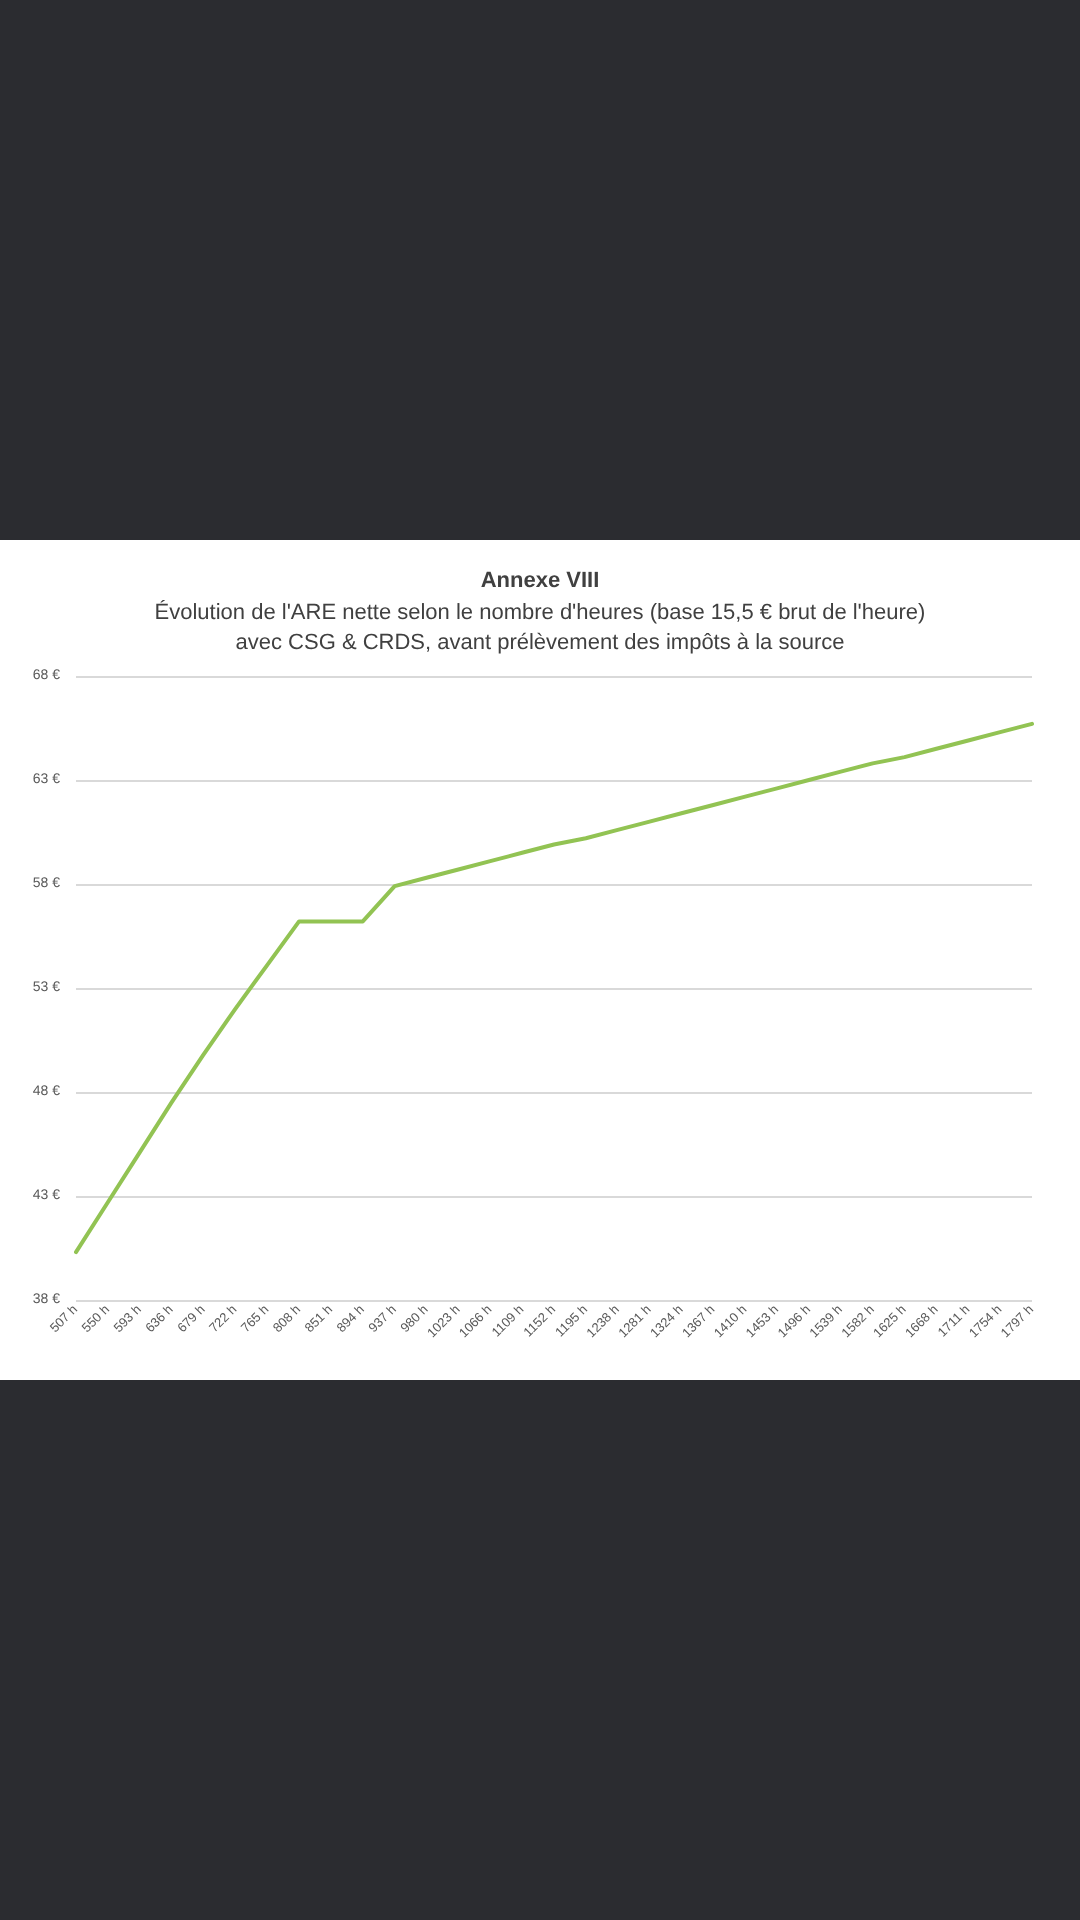  I want to click on chart-subtitle: Évolution de l'ARE nette selon le nombre d'heures (base 15,5 € brut de l'heure) avec CSG & CRDS, avant prélèvement des impôts à la source, so click(540, 627).